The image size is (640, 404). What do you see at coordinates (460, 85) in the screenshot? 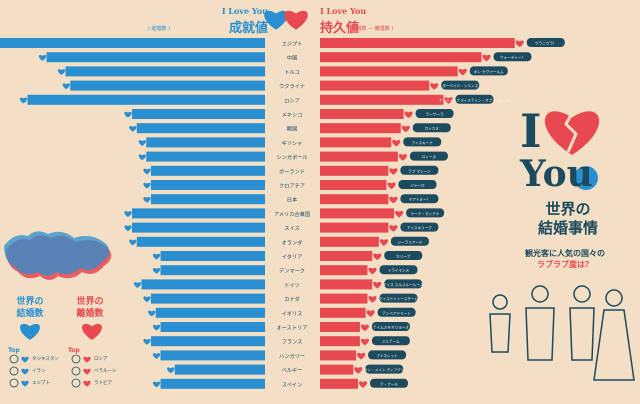
I see `callout-text: ターベイド・シエンズ` at bounding box center [460, 85].